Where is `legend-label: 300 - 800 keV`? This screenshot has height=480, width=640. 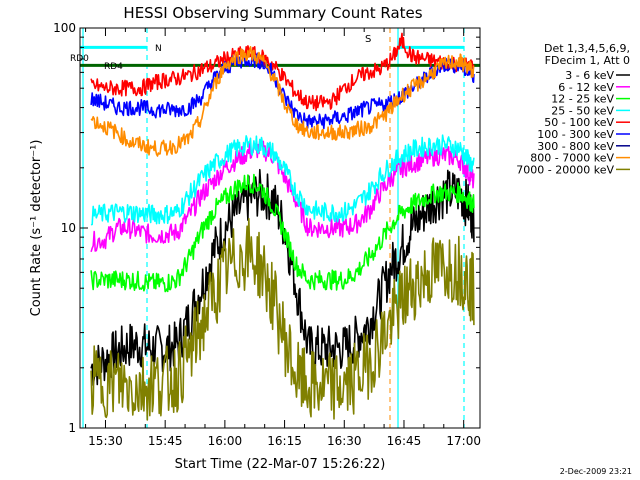
legend-label: 300 - 800 keV is located at coordinates (575, 146).